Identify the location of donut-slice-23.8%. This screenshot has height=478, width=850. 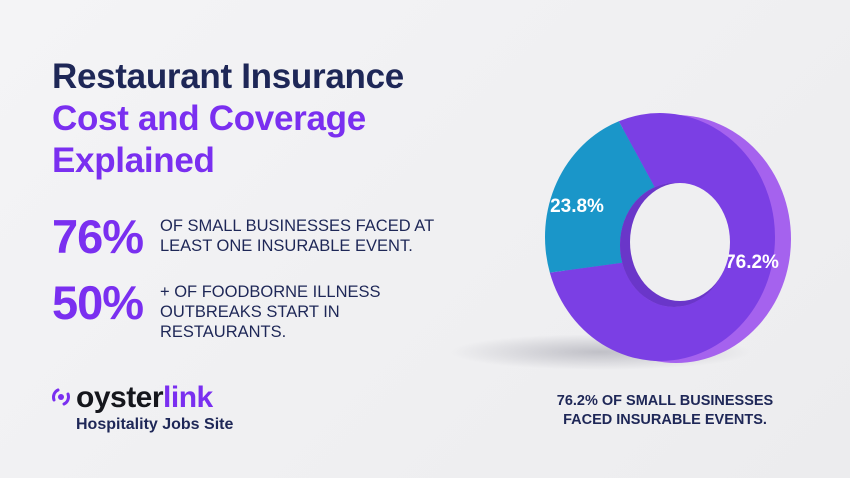
(599, 197).